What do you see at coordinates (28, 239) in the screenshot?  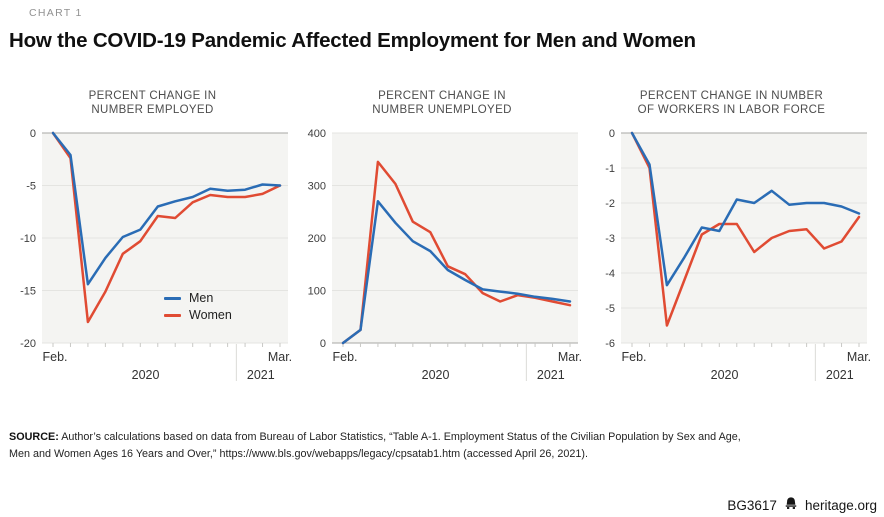 I see `svg-text: -10` at bounding box center [28, 239].